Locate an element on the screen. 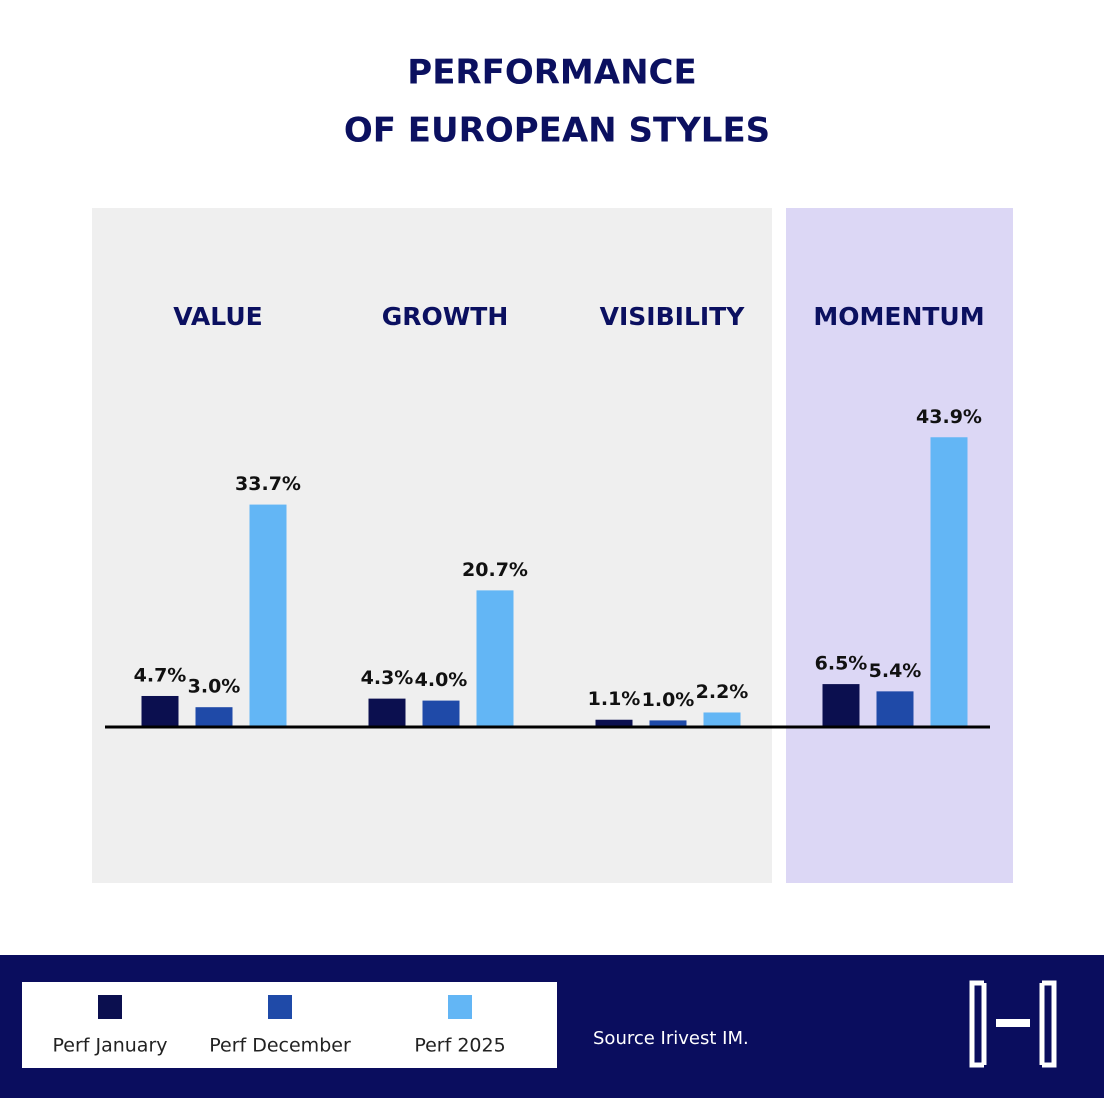 The height and width of the screenshot is (1098, 1104). logo-bar is located at coordinates (1013, 1023).